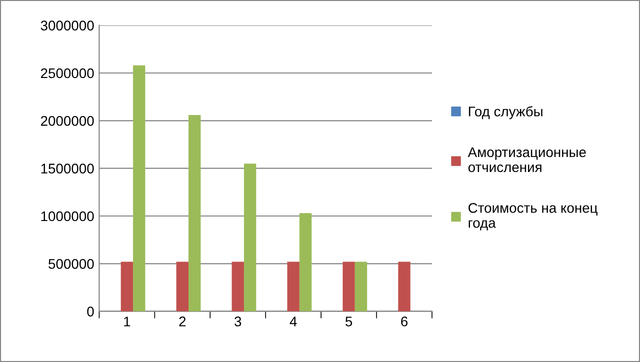  I want to click on y-tick-label: 0, so click(90, 311).